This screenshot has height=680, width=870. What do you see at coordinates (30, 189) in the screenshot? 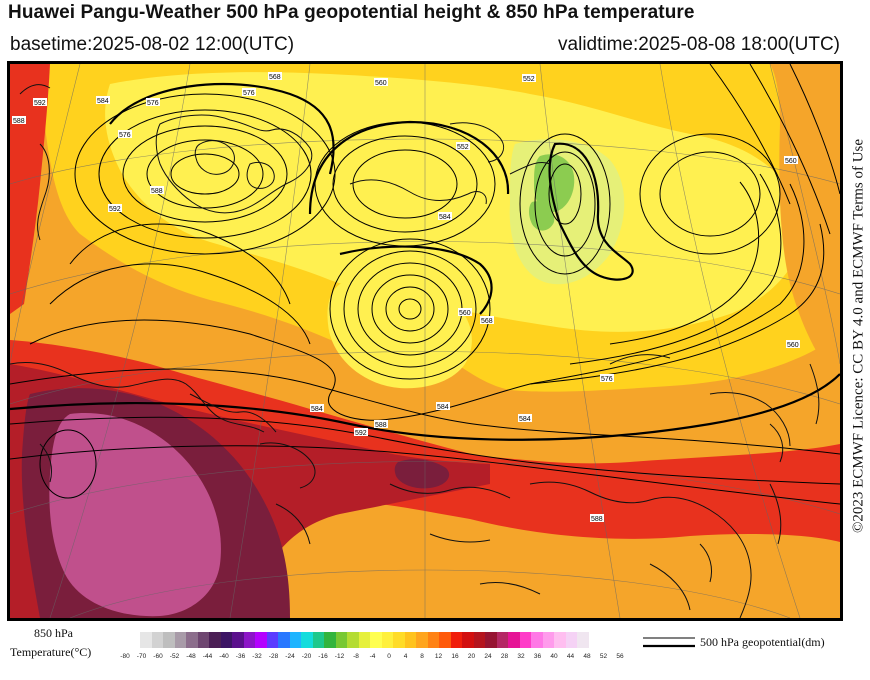
I see `temp-fill-west-hot` at bounding box center [30, 189].